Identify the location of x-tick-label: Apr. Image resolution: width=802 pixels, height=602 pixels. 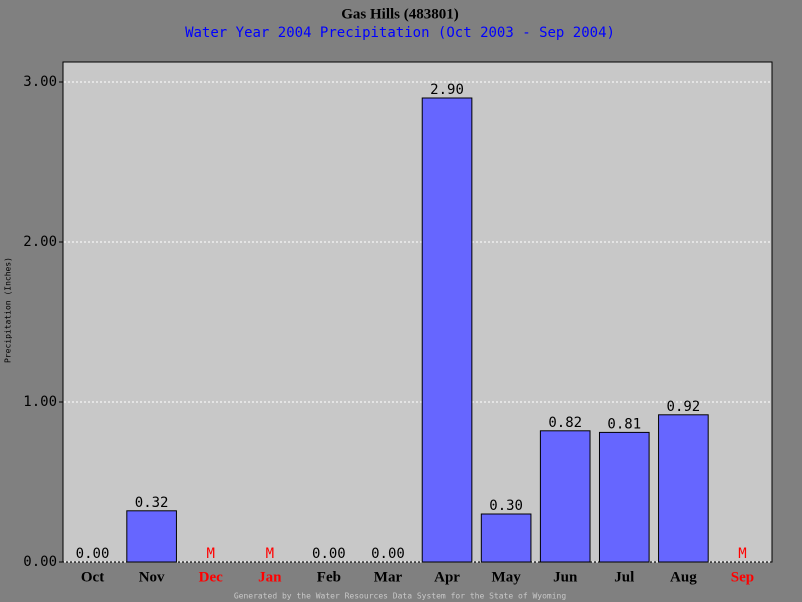
(447, 577).